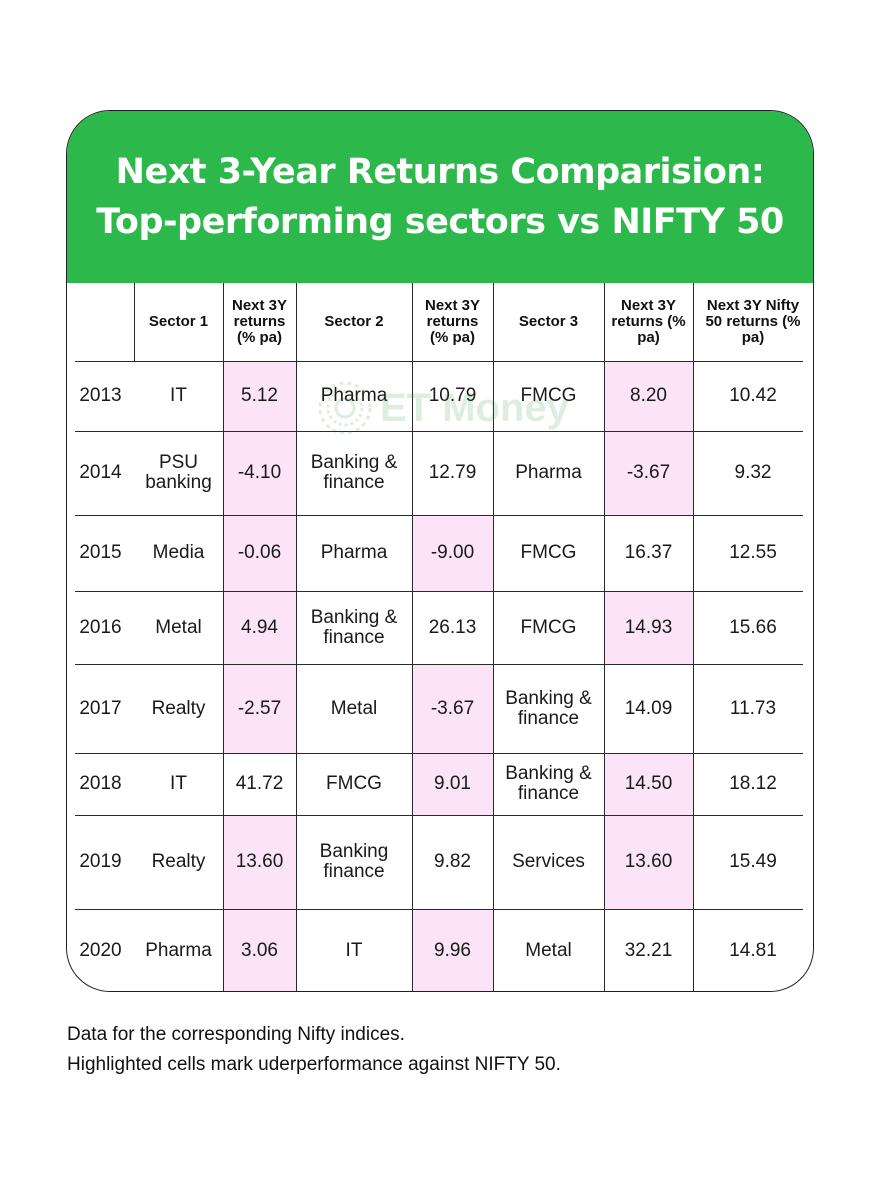  What do you see at coordinates (648, 950) in the screenshot?
I see `table-cell: 32.21` at bounding box center [648, 950].